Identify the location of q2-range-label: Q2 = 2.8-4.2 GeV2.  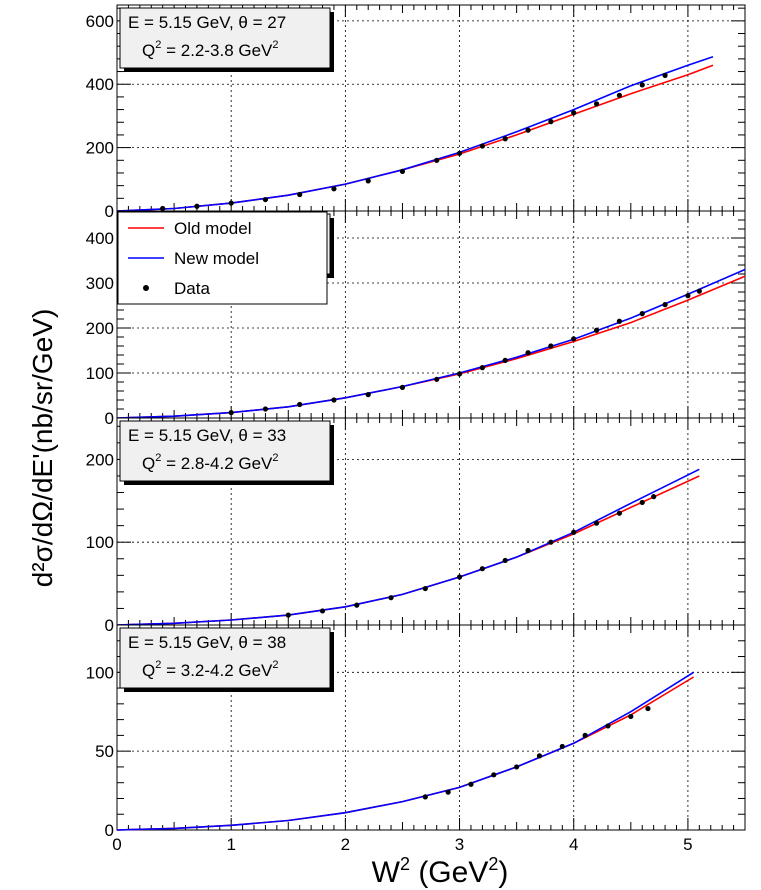
(210, 462).